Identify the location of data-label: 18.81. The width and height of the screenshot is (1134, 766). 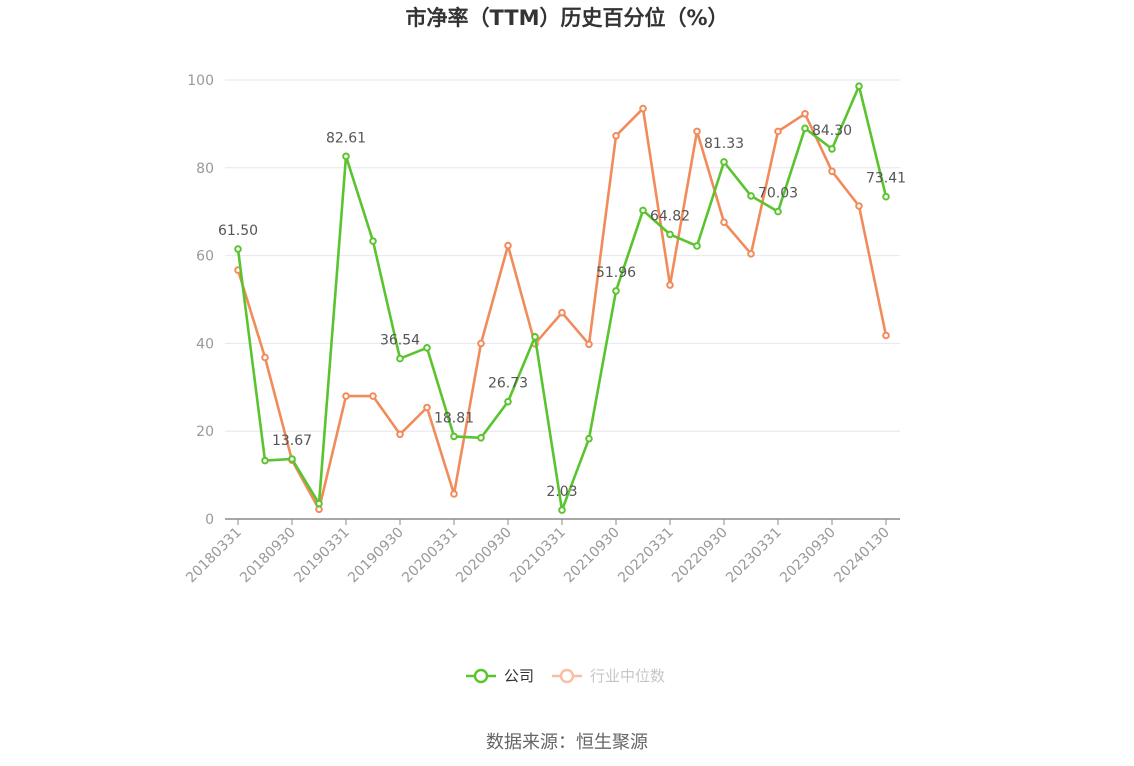
(454, 418).